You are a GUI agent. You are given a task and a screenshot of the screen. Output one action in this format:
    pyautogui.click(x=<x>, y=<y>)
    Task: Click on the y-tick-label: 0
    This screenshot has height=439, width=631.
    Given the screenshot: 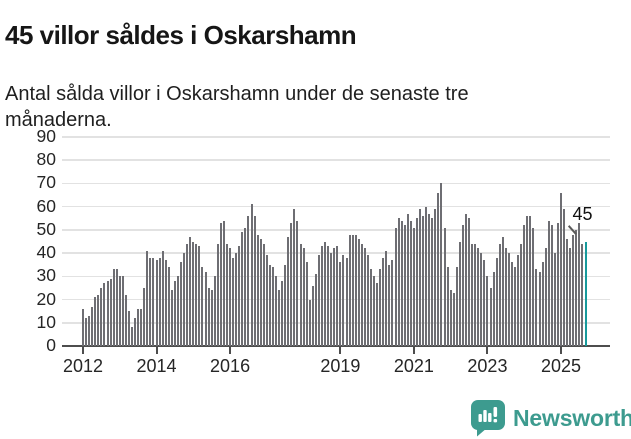 What is the action you would take?
    pyautogui.click(x=51, y=345)
    